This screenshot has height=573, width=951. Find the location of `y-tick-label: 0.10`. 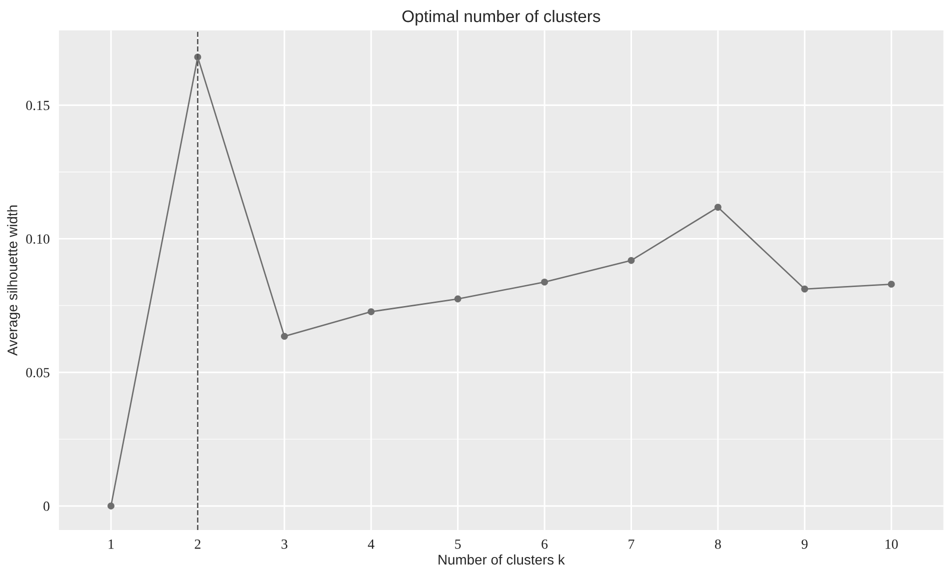

y-tick-label: 0.10 is located at coordinates (38, 239).